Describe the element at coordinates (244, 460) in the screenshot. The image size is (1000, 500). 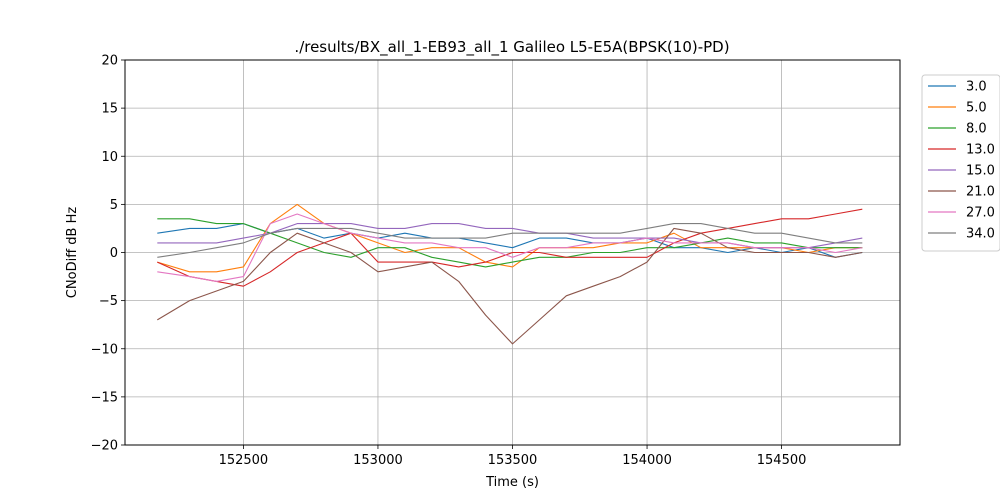
I see `x-tick-label: 152500` at that location.